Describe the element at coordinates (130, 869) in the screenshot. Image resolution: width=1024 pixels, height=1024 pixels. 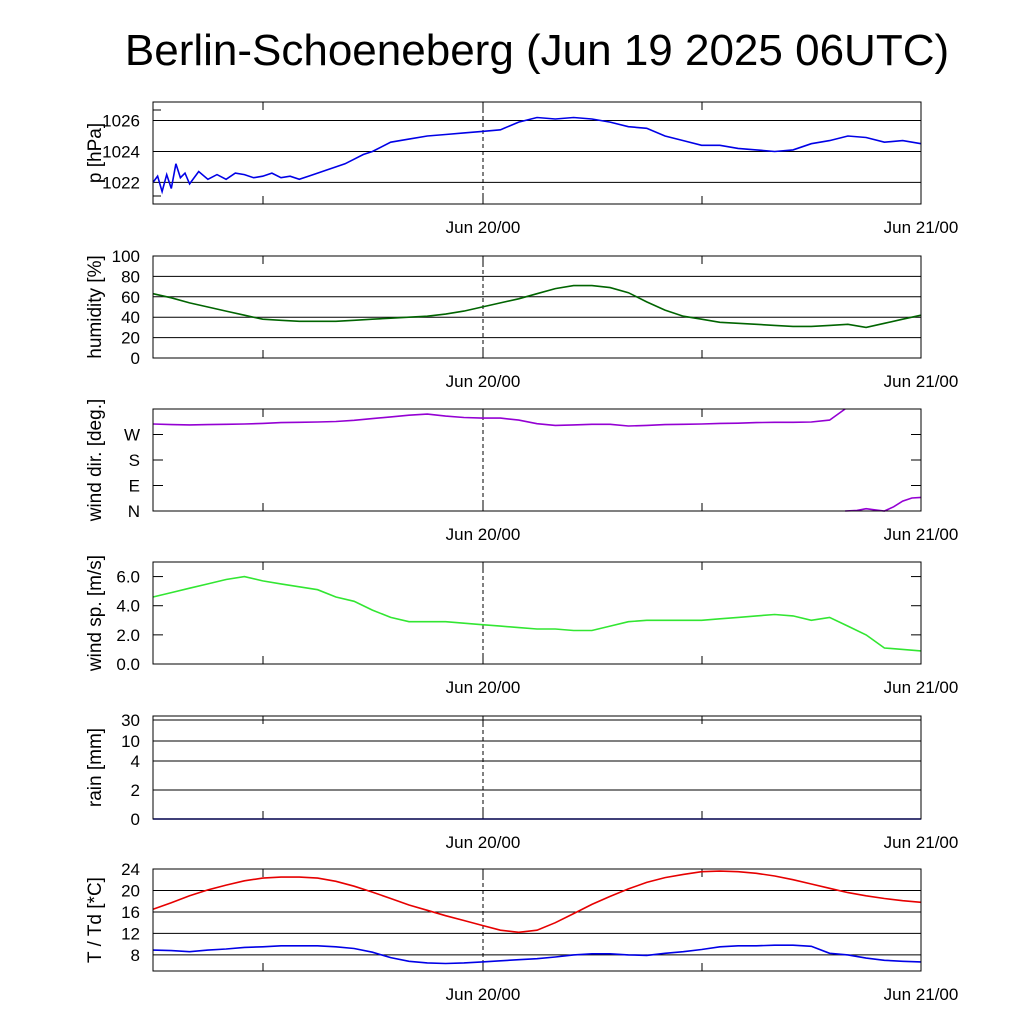
I see `y-tick-label: 24` at that location.